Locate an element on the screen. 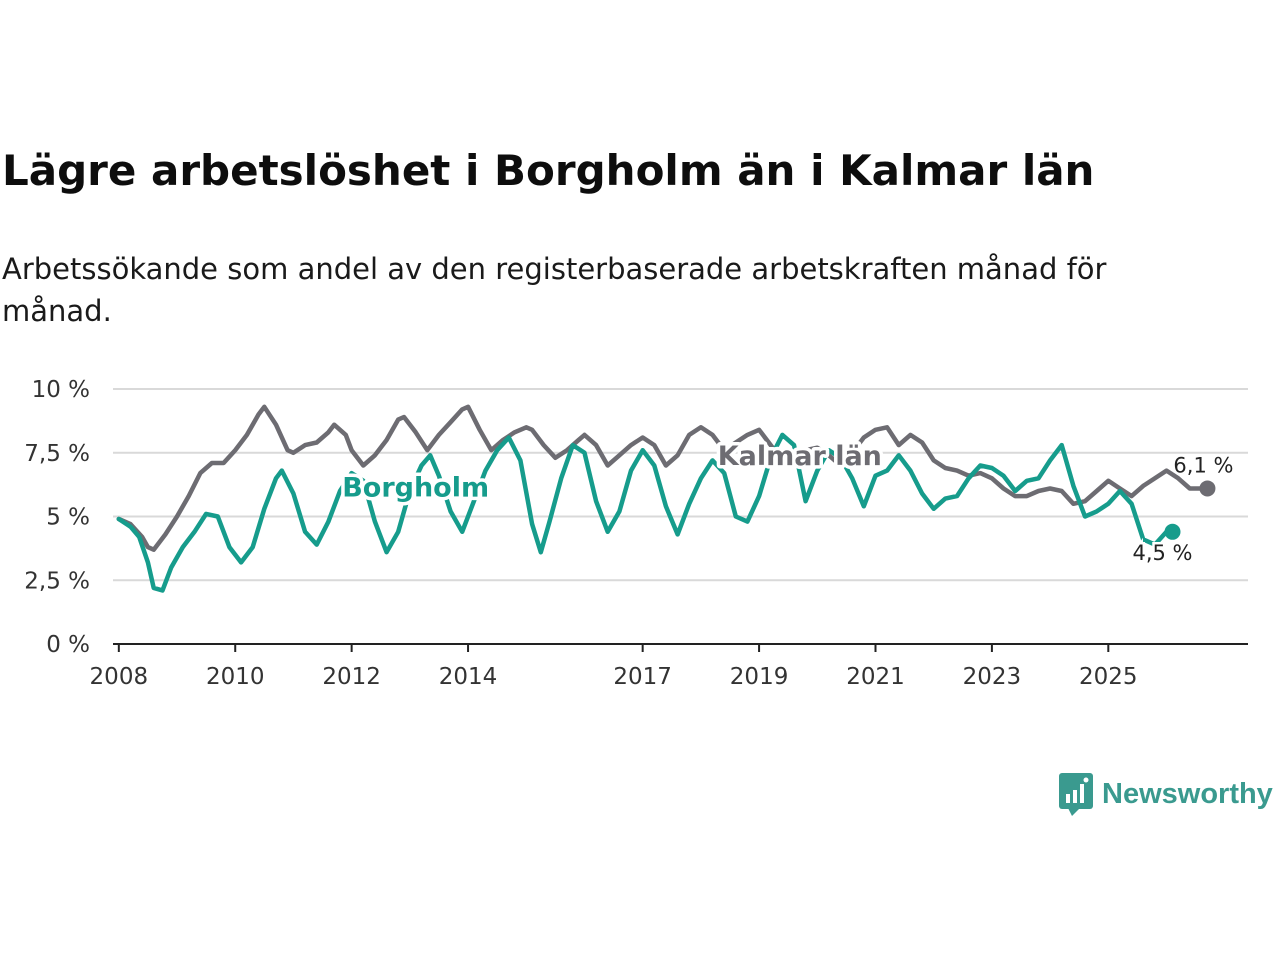 The image size is (1280, 960). y-tick-label: 2,5 % is located at coordinates (57, 581).